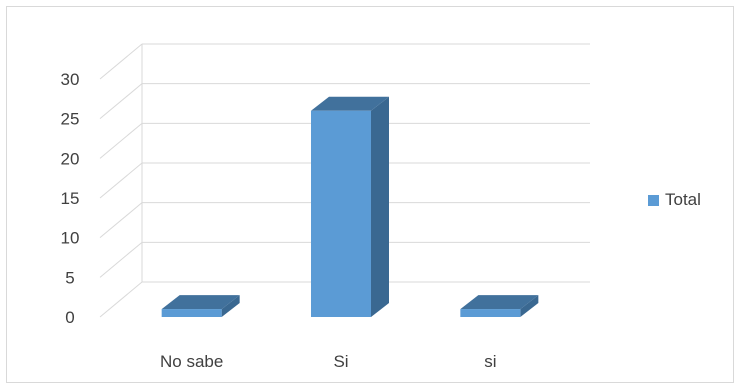 The width and height of the screenshot is (740, 389). Describe the element at coordinates (683, 199) in the screenshot. I see `legend-label-total: Total` at that location.